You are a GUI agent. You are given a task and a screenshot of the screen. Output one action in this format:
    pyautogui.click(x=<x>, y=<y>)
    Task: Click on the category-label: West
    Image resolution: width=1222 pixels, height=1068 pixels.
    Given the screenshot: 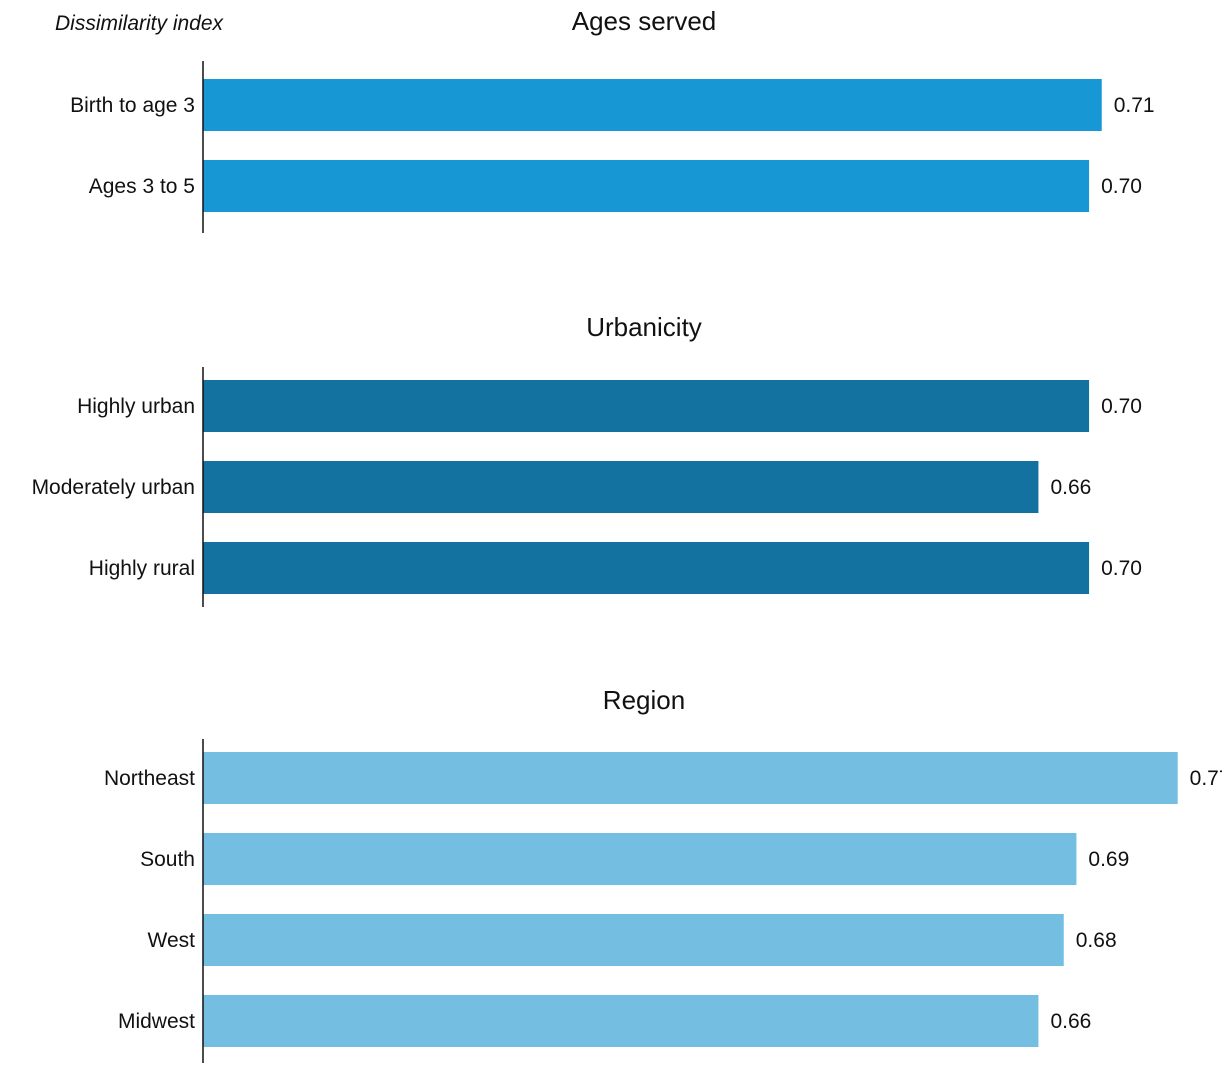 What is the action you would take?
    pyautogui.click(x=172, y=940)
    